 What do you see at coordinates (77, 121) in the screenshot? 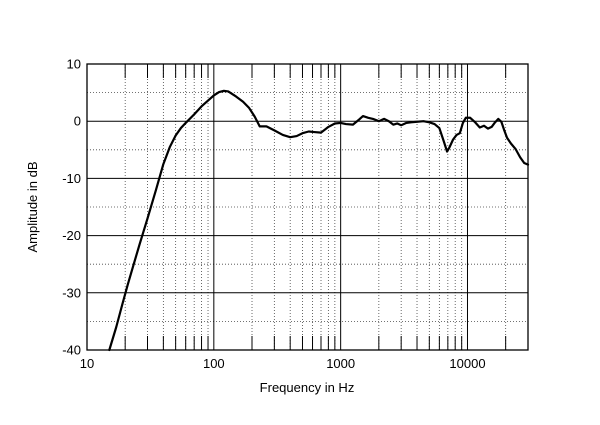
I see `y-tick-label: 0` at bounding box center [77, 121].